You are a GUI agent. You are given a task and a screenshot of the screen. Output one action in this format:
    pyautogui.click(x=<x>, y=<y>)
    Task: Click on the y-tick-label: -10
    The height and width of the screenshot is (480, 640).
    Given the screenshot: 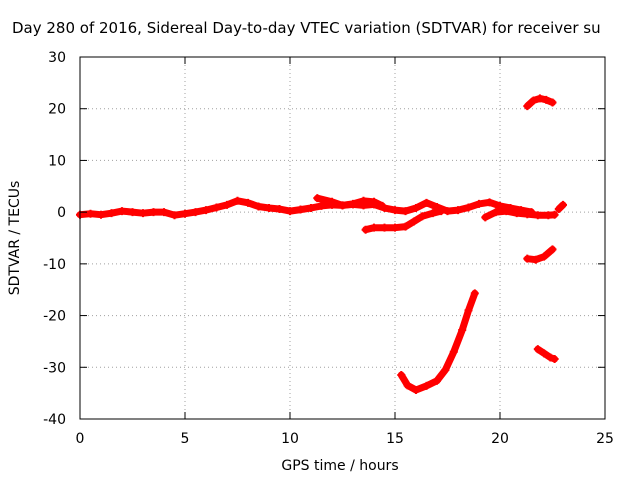 What is the action you would take?
    pyautogui.click(x=54, y=265)
    